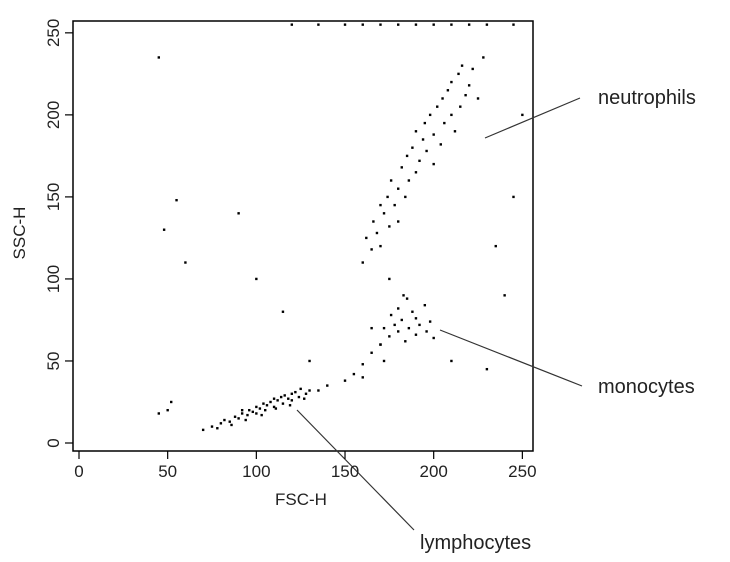 The image size is (730, 562). Describe the element at coordinates (53, 197) in the screenshot. I see `y-tick-label: 150` at that location.